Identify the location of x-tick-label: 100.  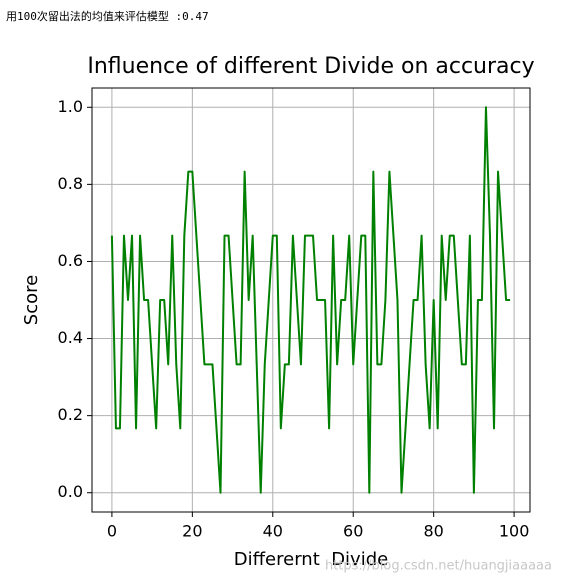
(514, 531).